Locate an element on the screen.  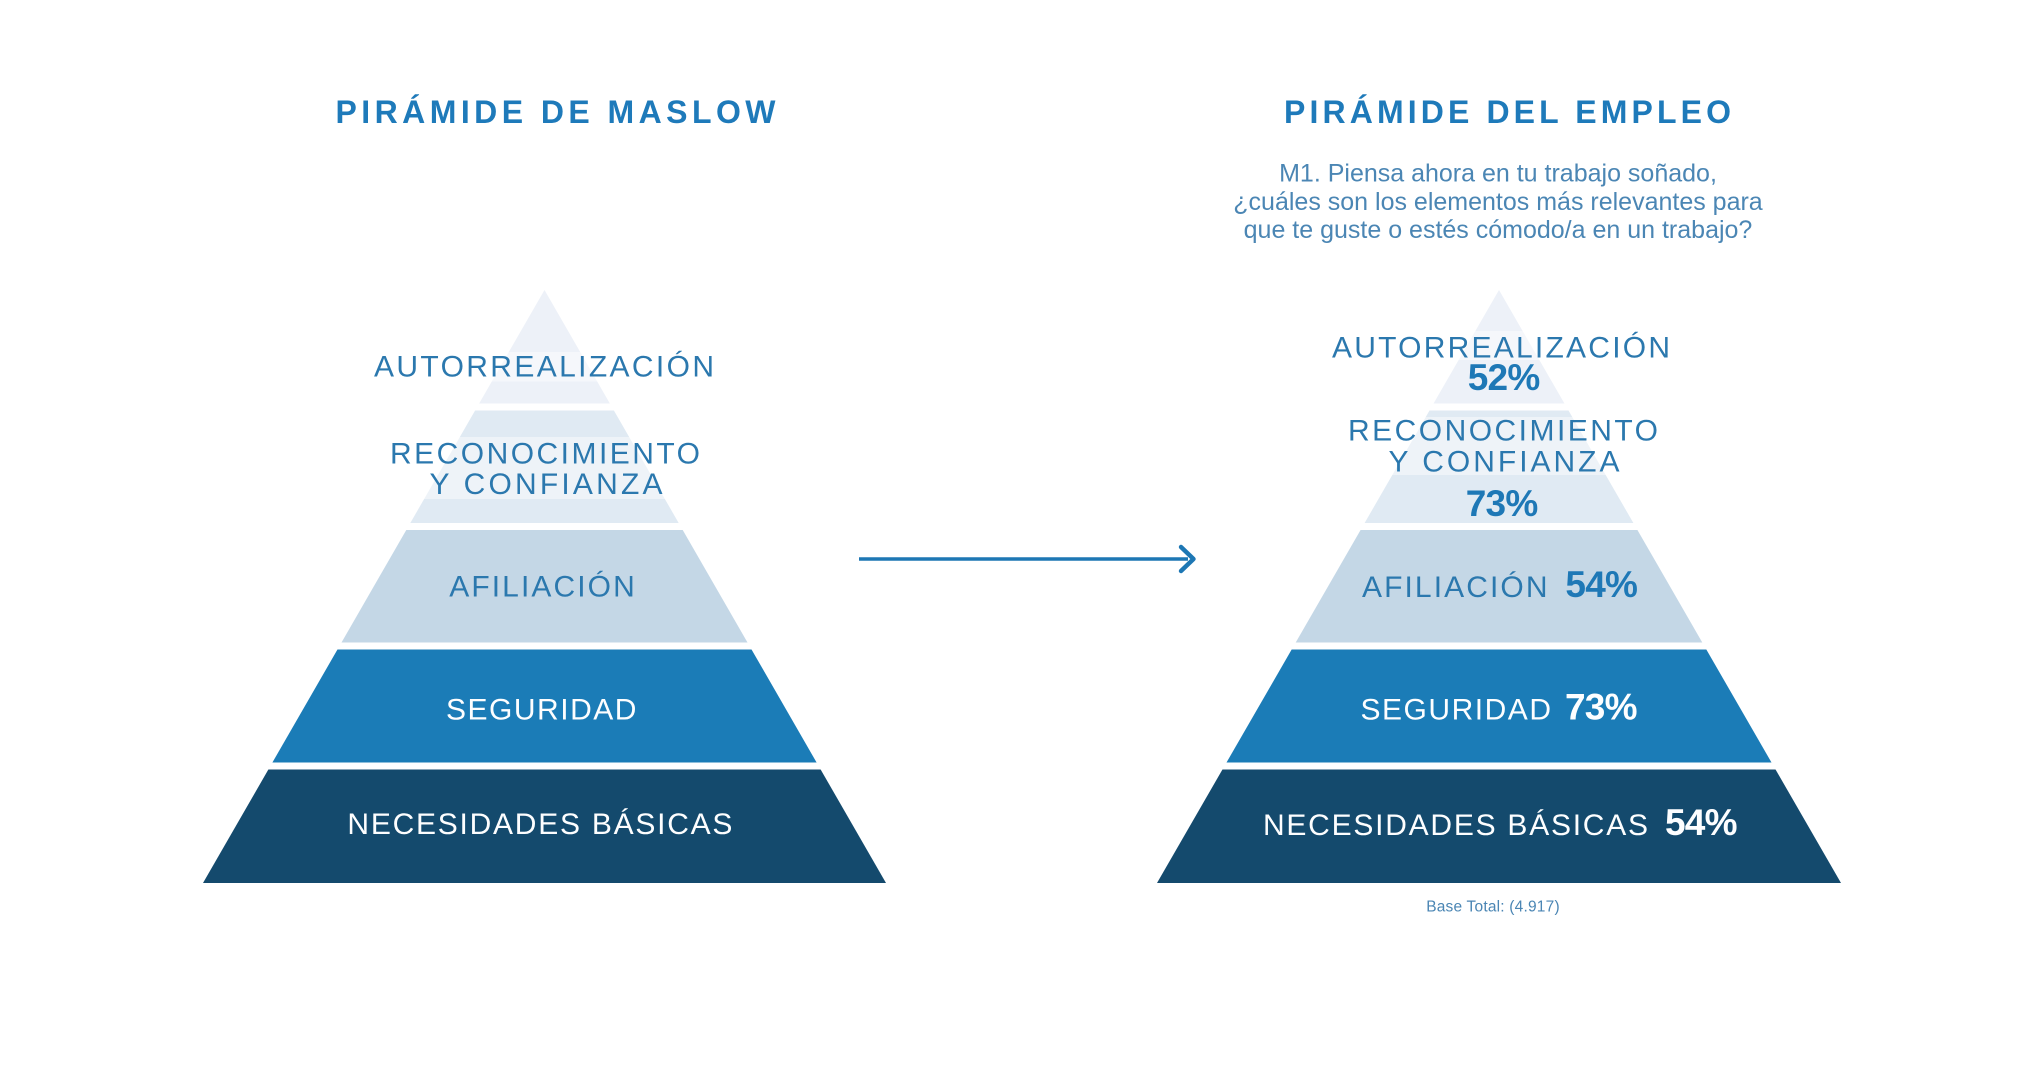
svg-text: Base Total: (4.917) is located at coordinates (1493, 907).